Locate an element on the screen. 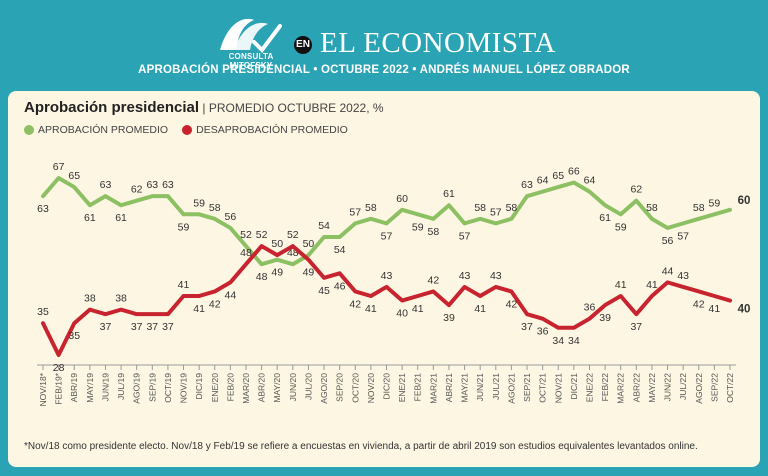 This screenshot has width=768, height=476. data-label-approval: 54 is located at coordinates (324, 226).